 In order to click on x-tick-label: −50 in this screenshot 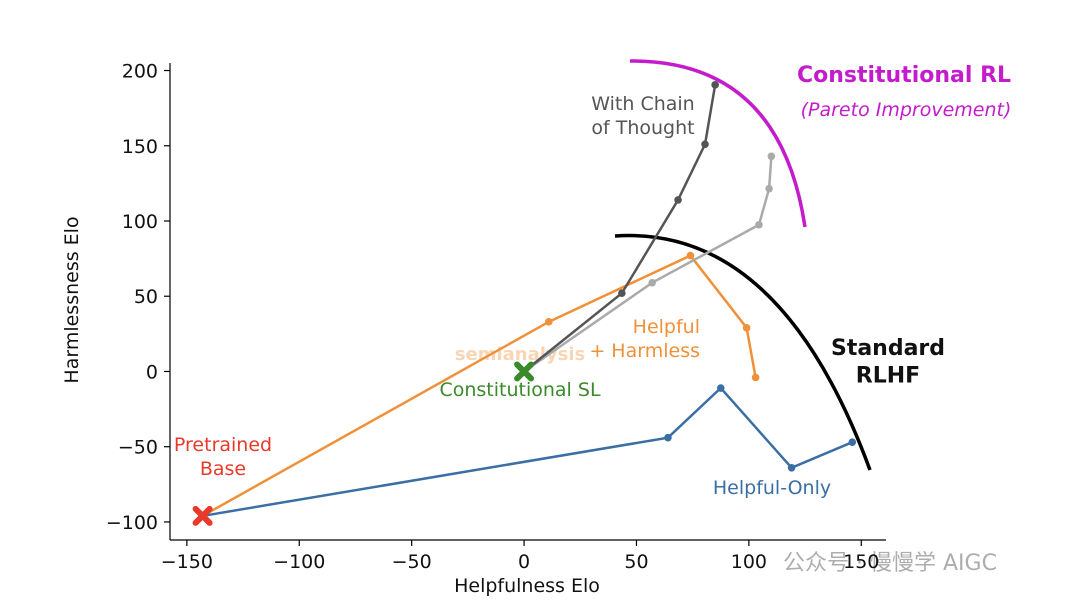, I will do `click(412, 562)`.